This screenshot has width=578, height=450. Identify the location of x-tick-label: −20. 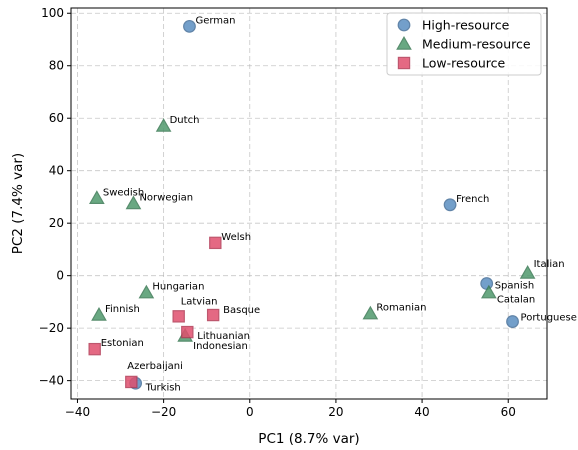
(163, 412).